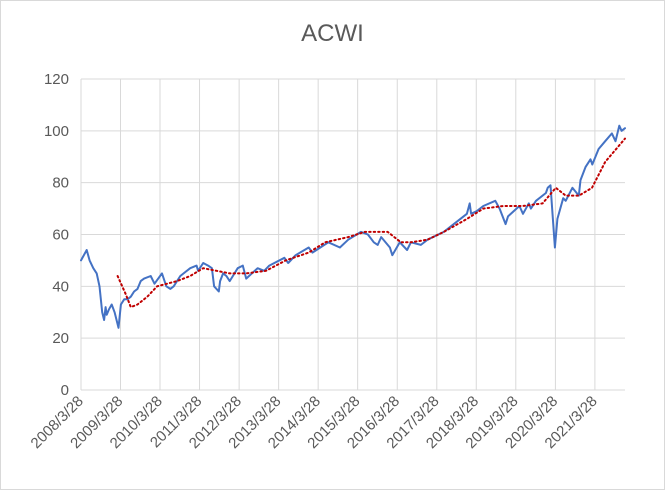 The width and height of the screenshot is (665, 490). What do you see at coordinates (60, 286) in the screenshot?
I see `y-tick-label: 40` at bounding box center [60, 286].